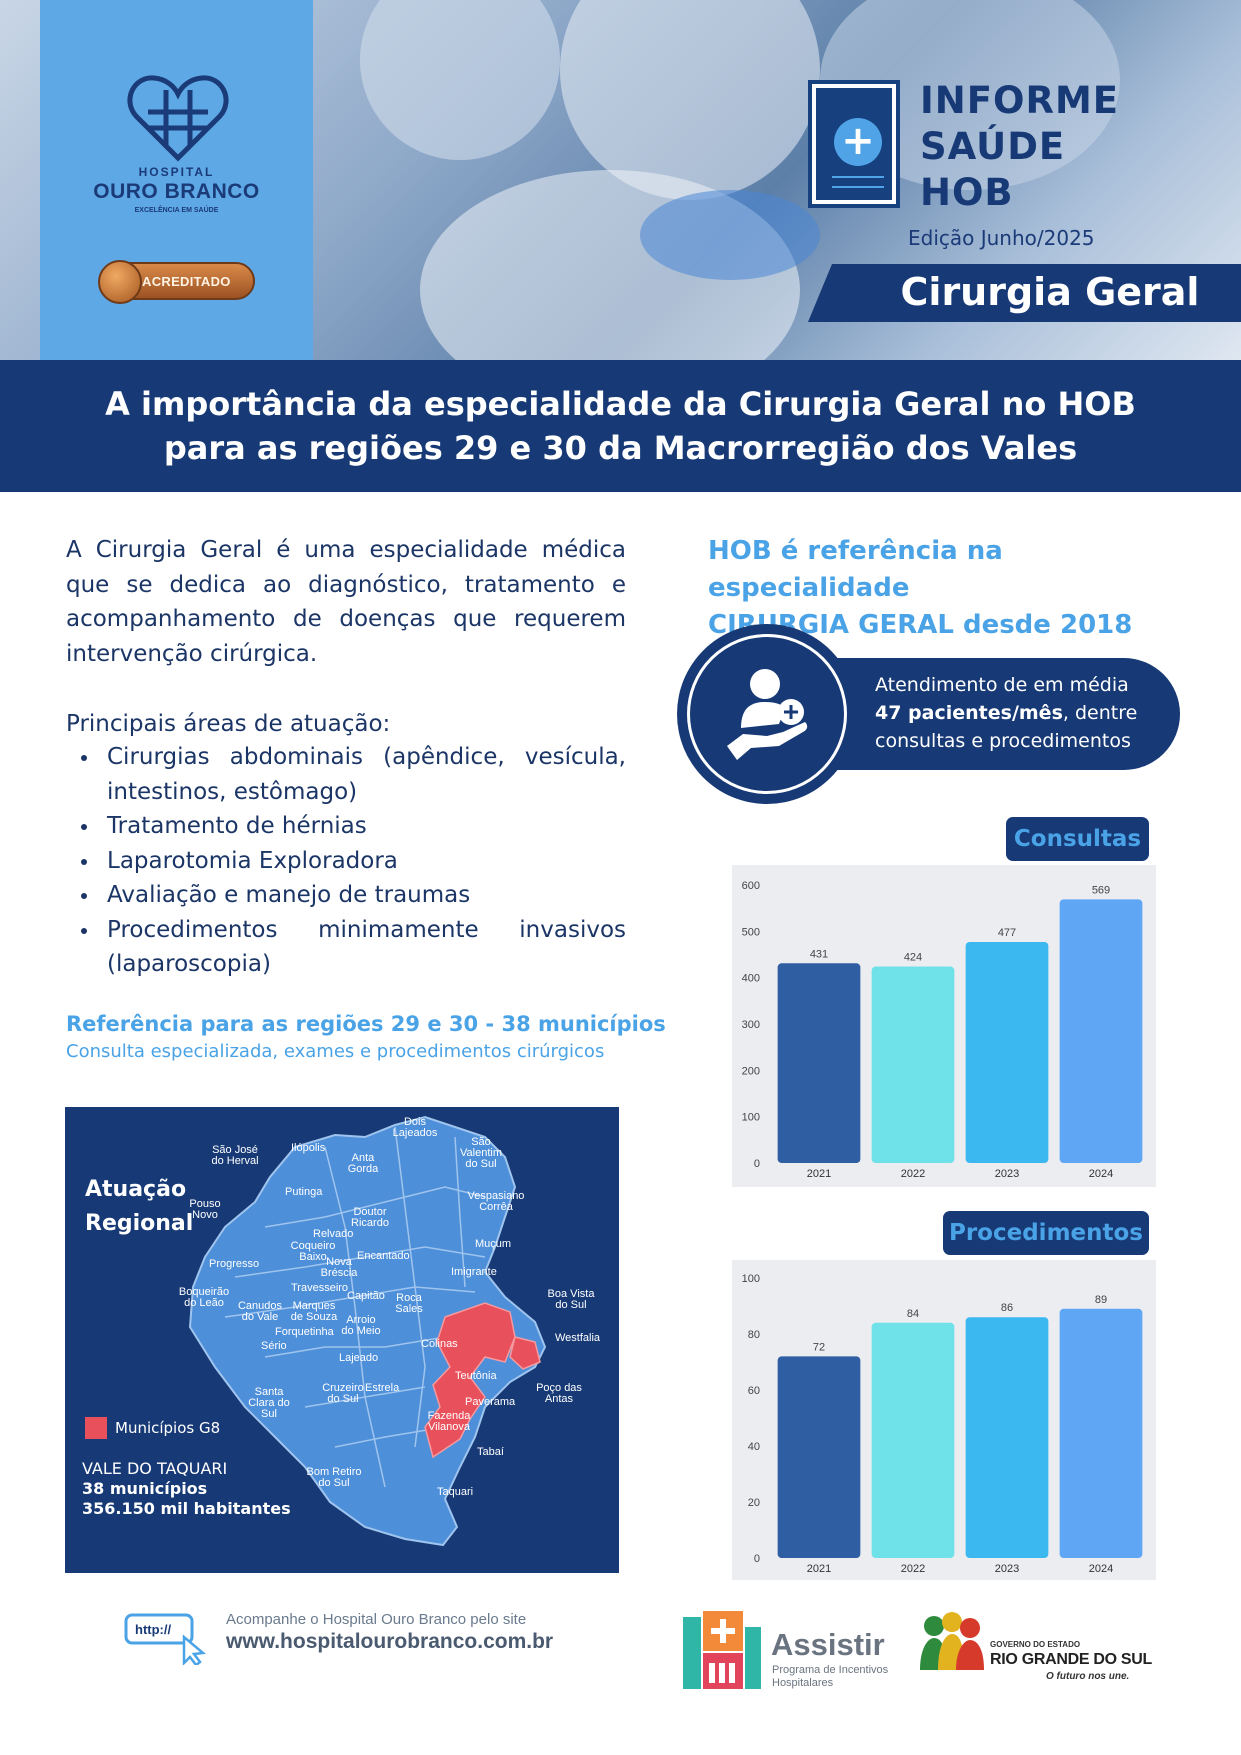 Image resolution: width=1241 pixels, height=1755 pixels. I want to click on municipality-label: Travesseiro, so click(320, 1288).